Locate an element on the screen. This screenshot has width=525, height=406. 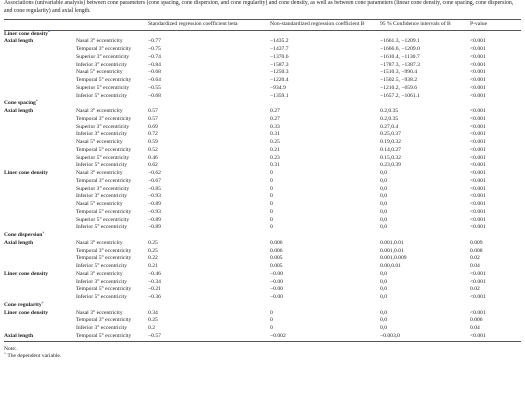
value-cell: −1610.4, −1130.7 is located at coordinates (400, 56).